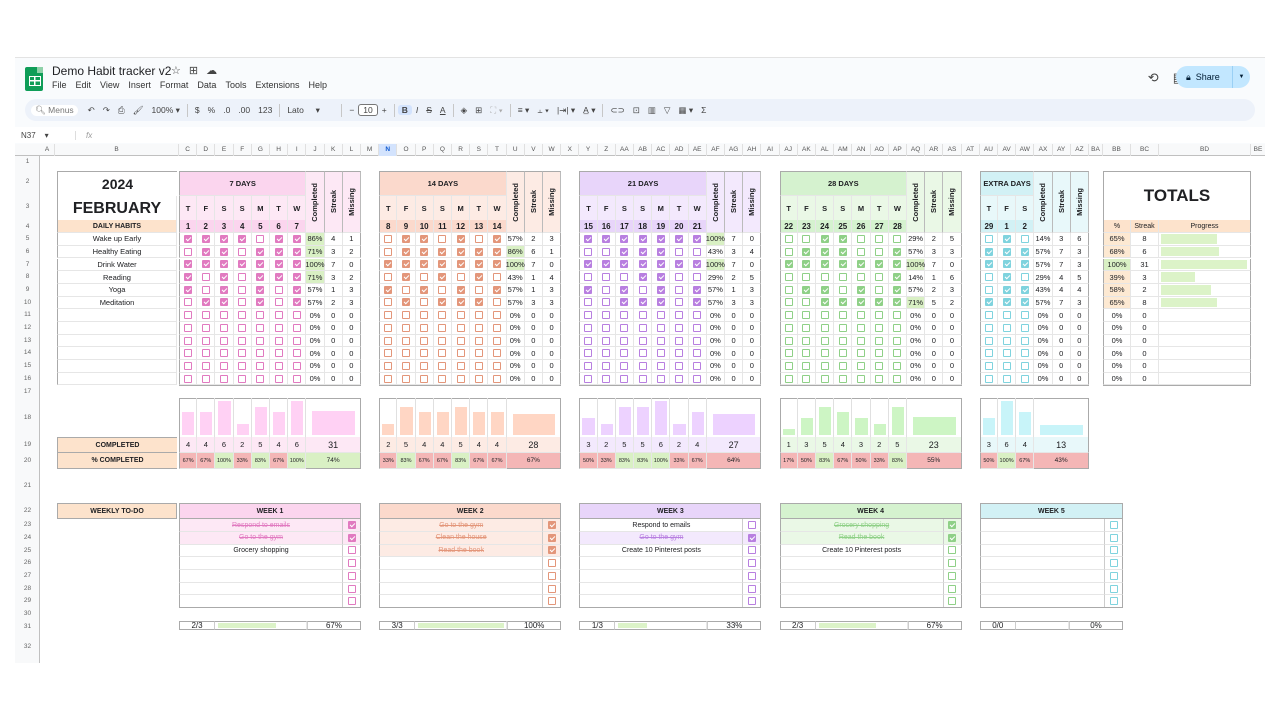  What do you see at coordinates (880, 150) in the screenshot?
I see `column-header-ao: AO` at bounding box center [880, 150].